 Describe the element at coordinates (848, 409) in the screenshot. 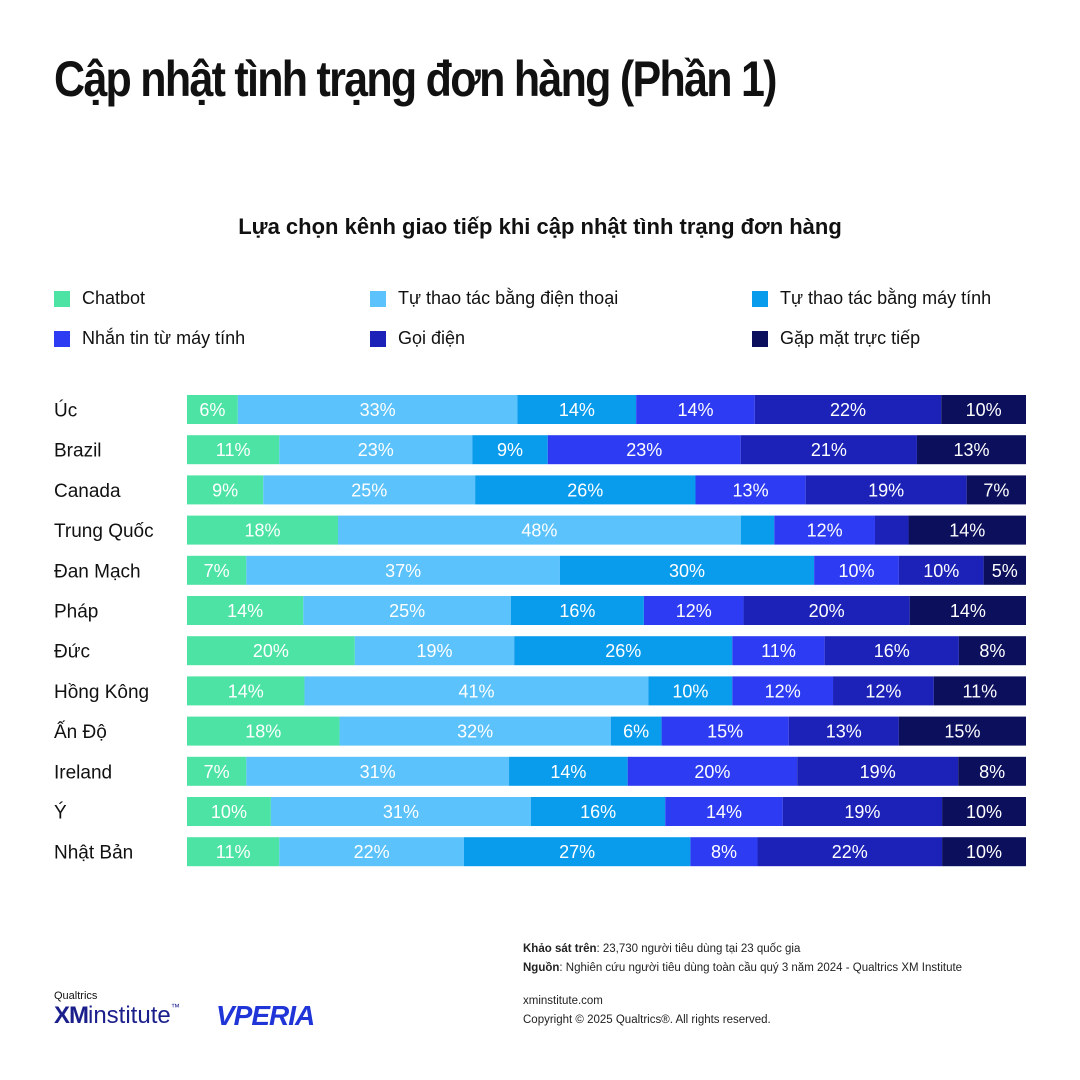

I see `bar-uc-goi-dien` at that location.